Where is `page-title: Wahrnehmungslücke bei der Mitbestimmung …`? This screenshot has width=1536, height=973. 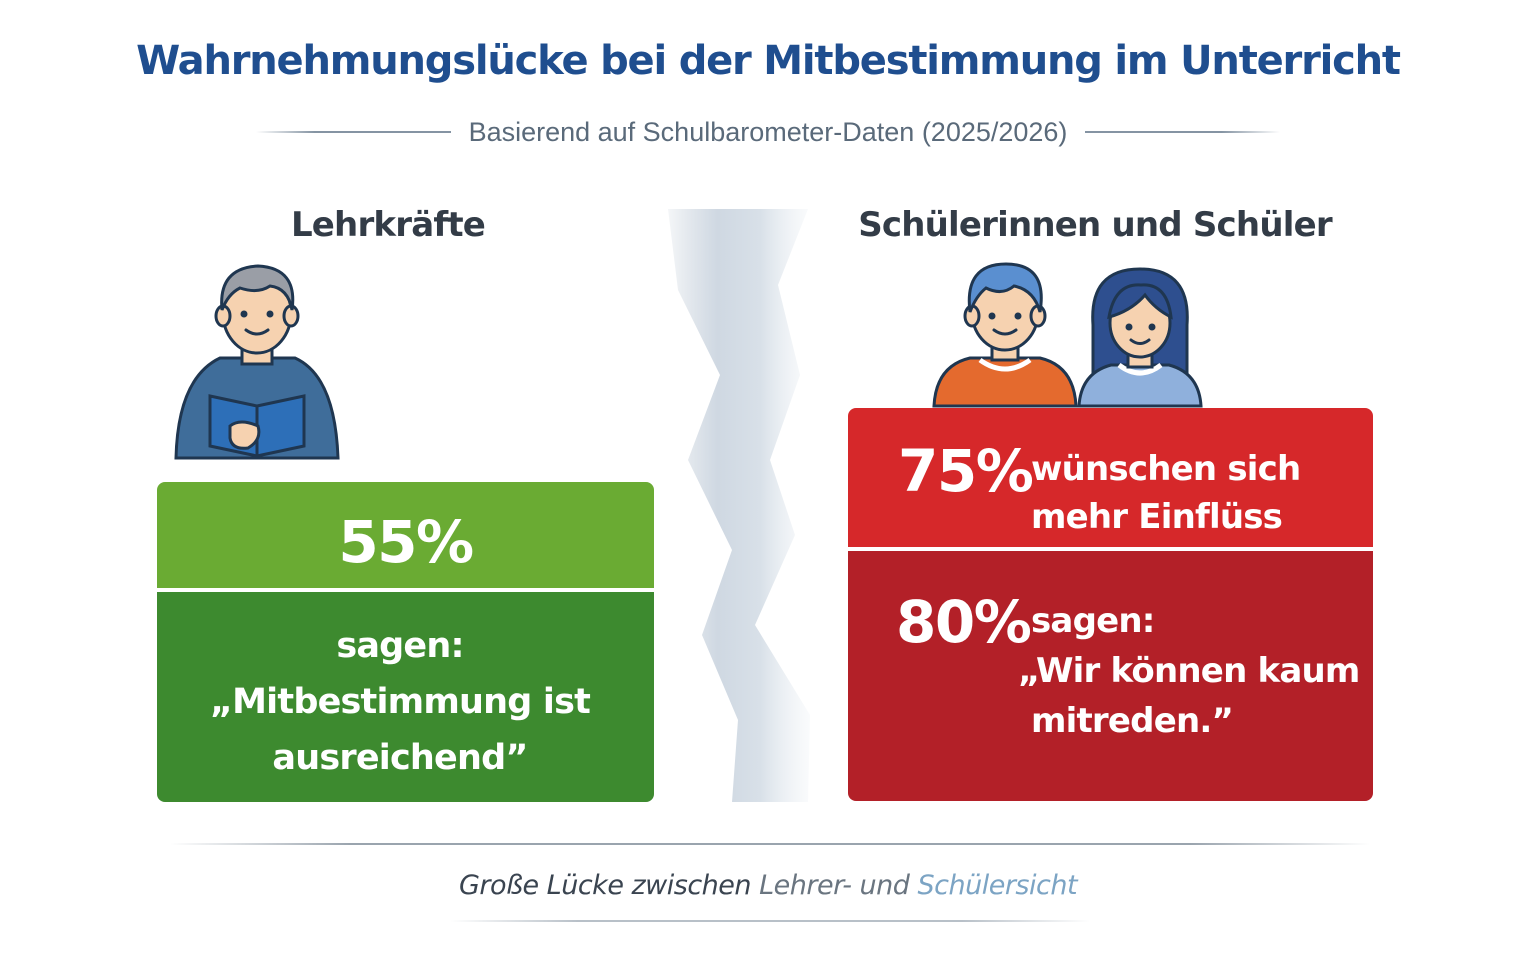
page-title: Wahrnehmungslücke bei der Mitbestimmung … is located at coordinates (768, 61).